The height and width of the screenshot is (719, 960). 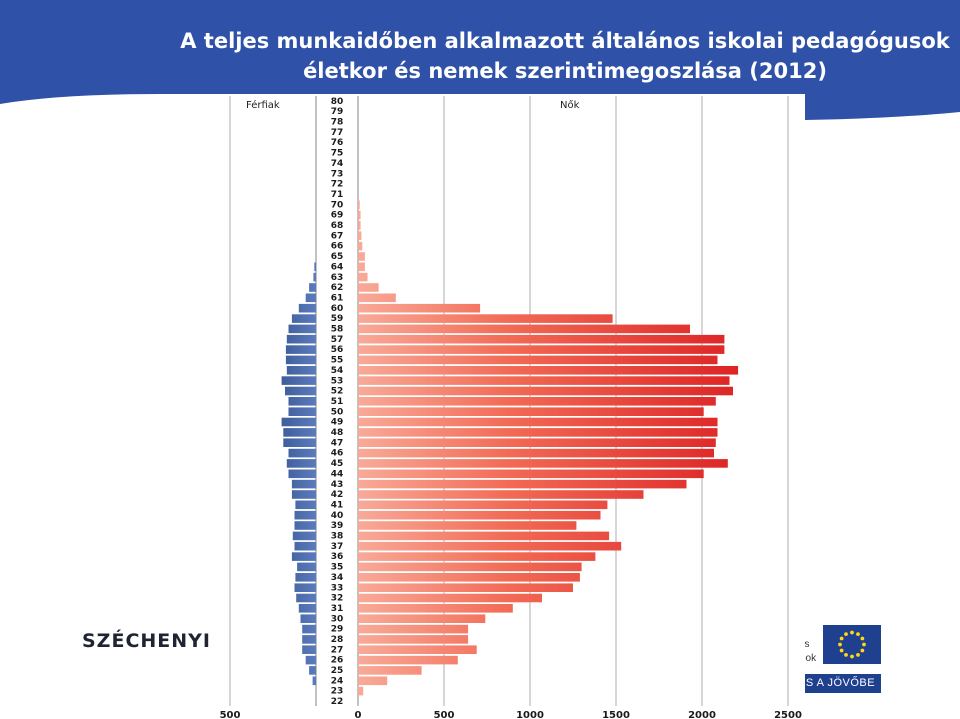 What do you see at coordinates (337, 443) in the screenshot?
I see `age-label: 47` at bounding box center [337, 443].